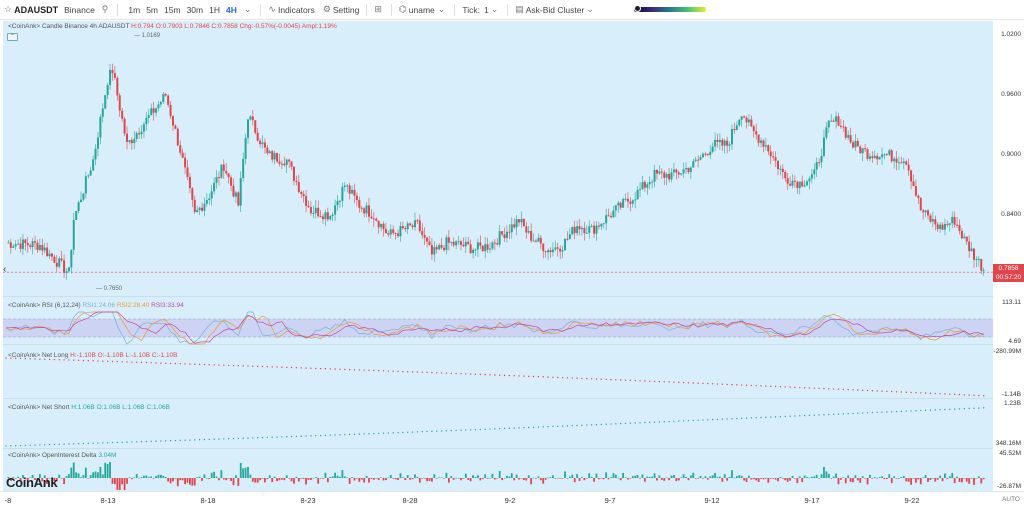 This screenshot has width=1024, height=509. What do you see at coordinates (1008, 256) in the screenshot?
I see `price-axis` at bounding box center [1008, 256].